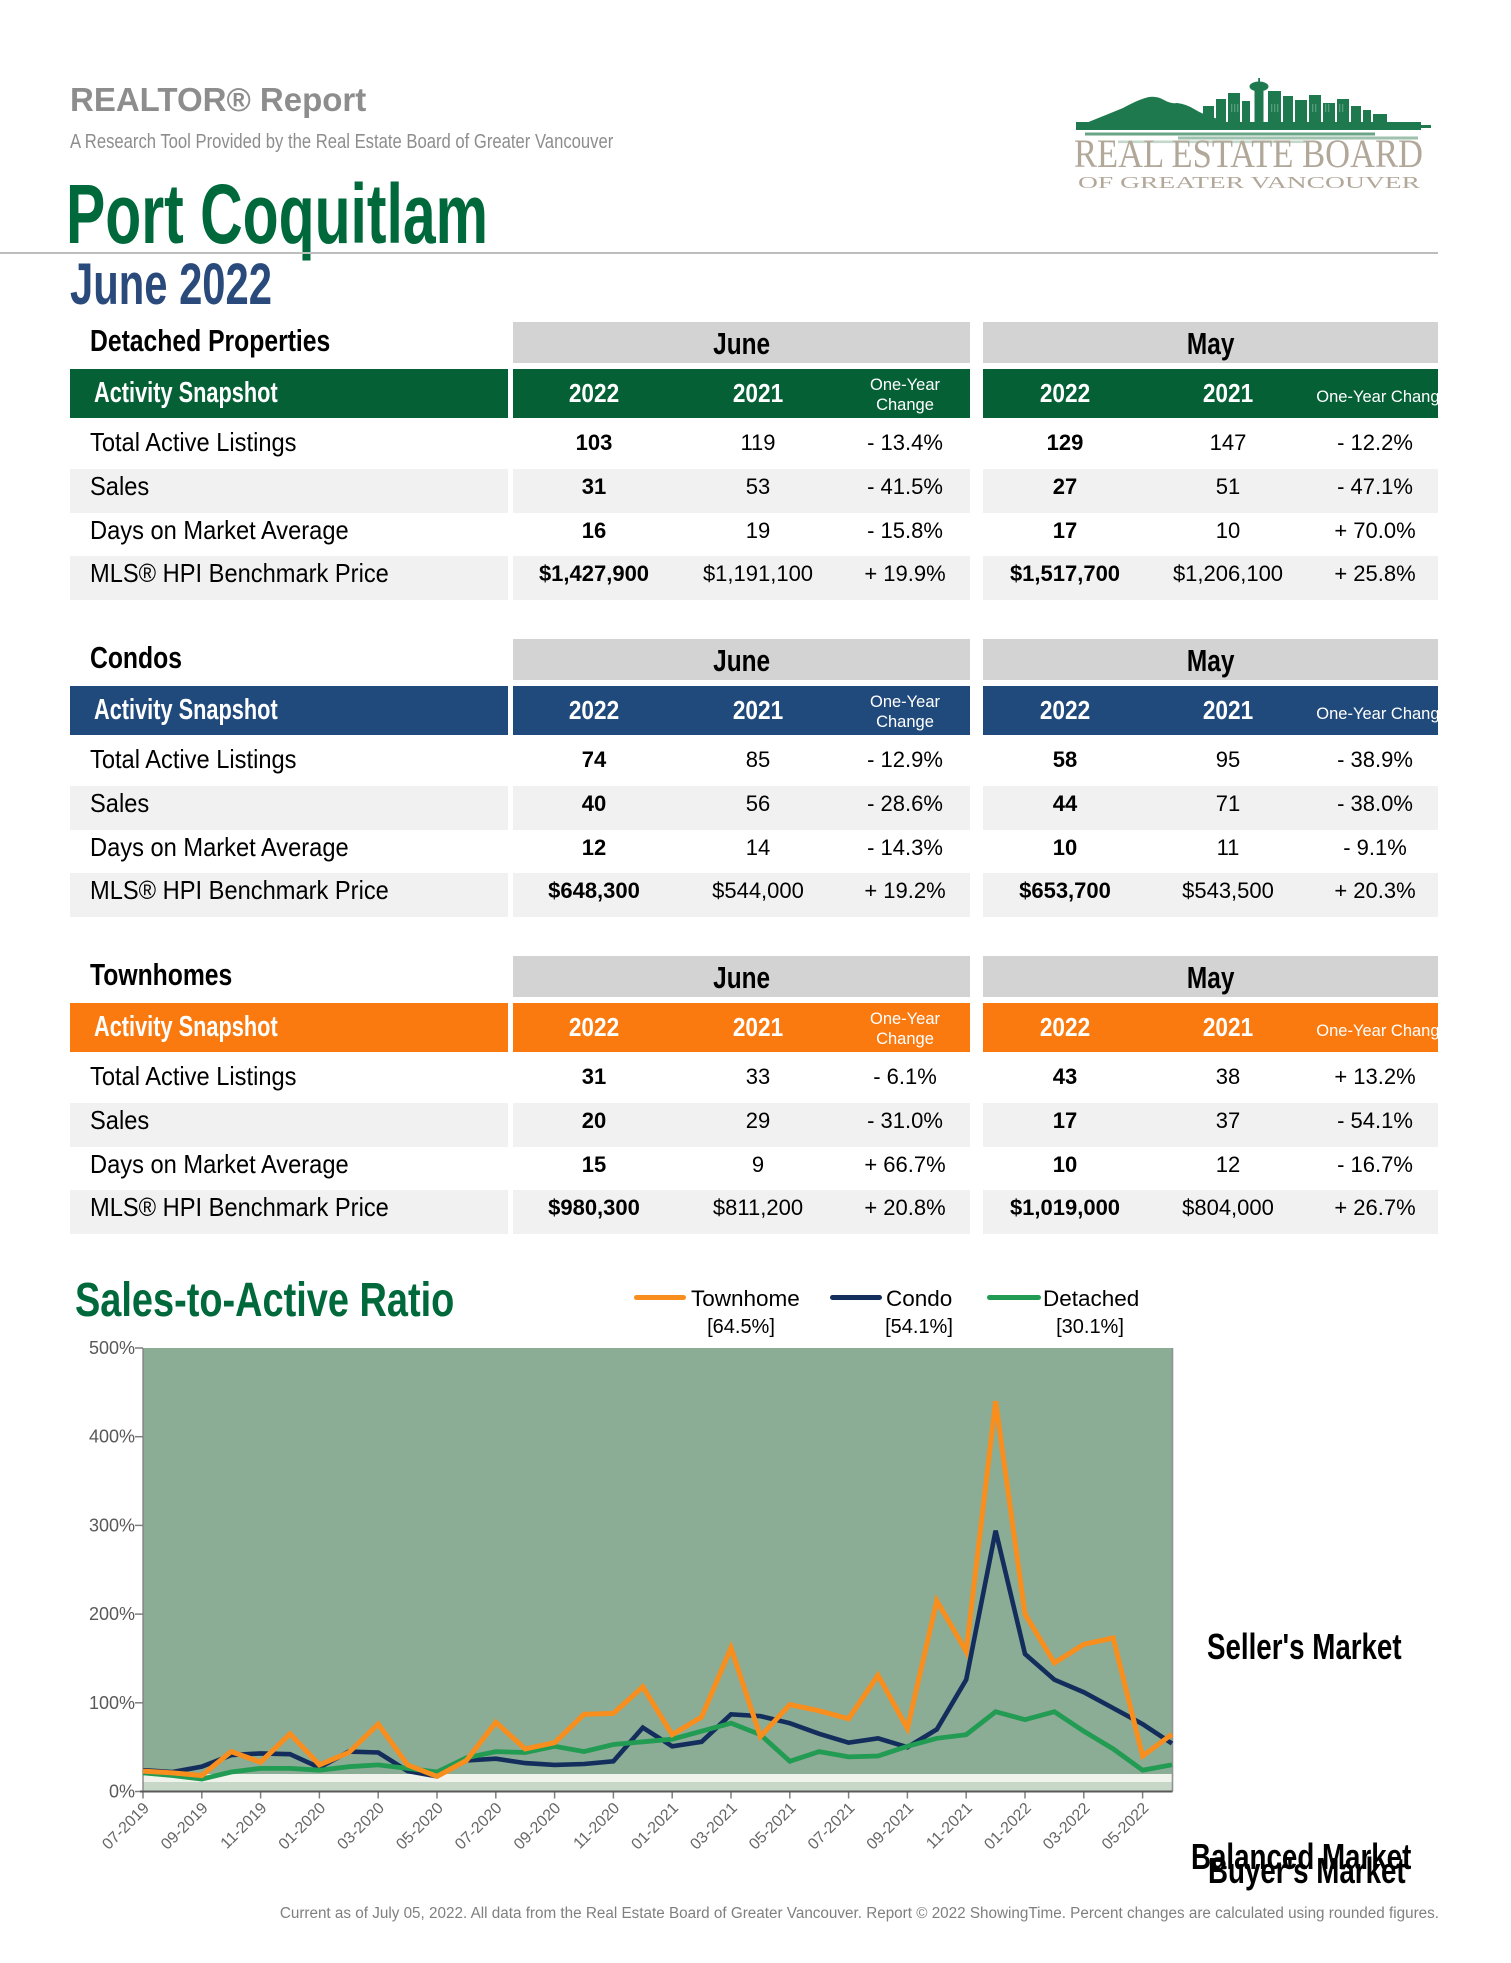  I want to click on svg-text: 05-2021, so click(773, 1827).